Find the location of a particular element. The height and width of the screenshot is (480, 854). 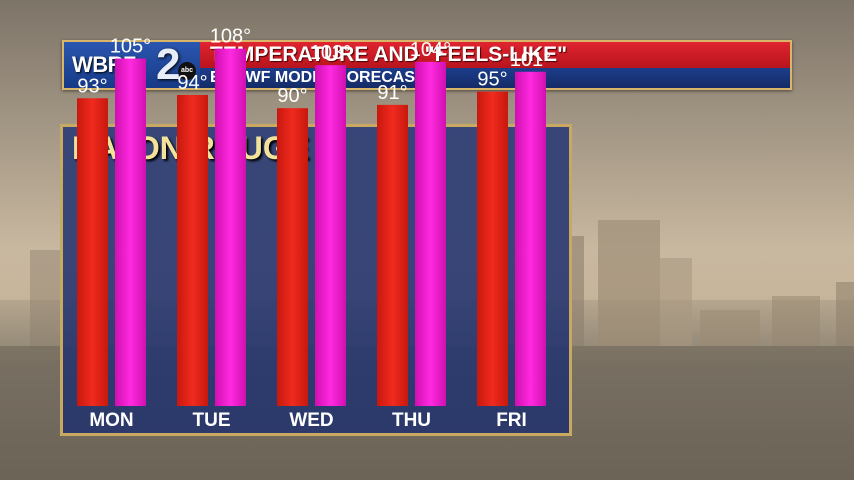

temperature-label-thu: 91° is located at coordinates (392, 93).